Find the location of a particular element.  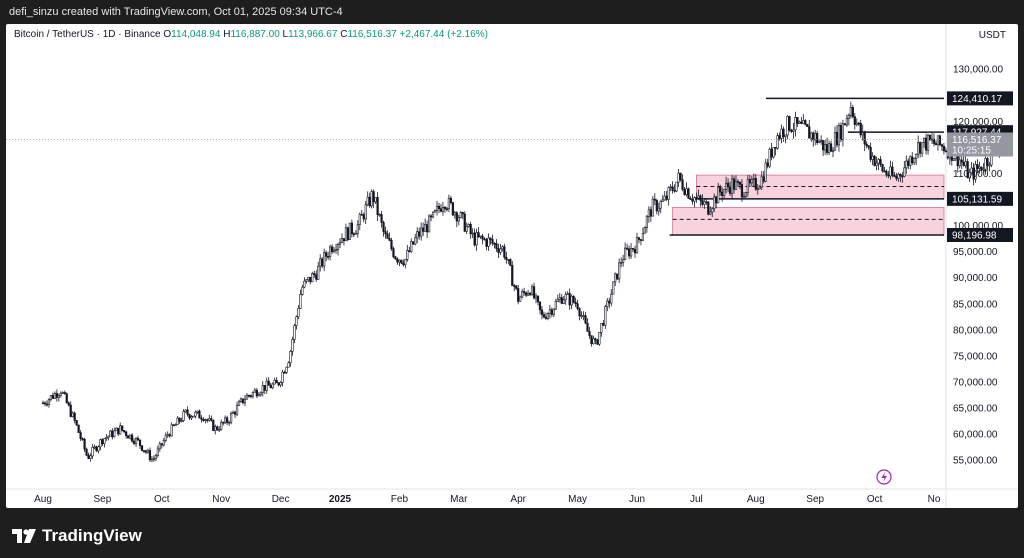

symbol-name: Bitcoin / TetherUS · 1D · Binance is located at coordinates (87, 34).